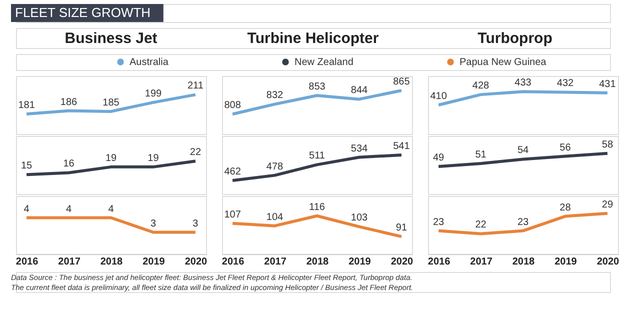  Describe the element at coordinates (401, 82) in the screenshot. I see `data-label: 865` at that location.